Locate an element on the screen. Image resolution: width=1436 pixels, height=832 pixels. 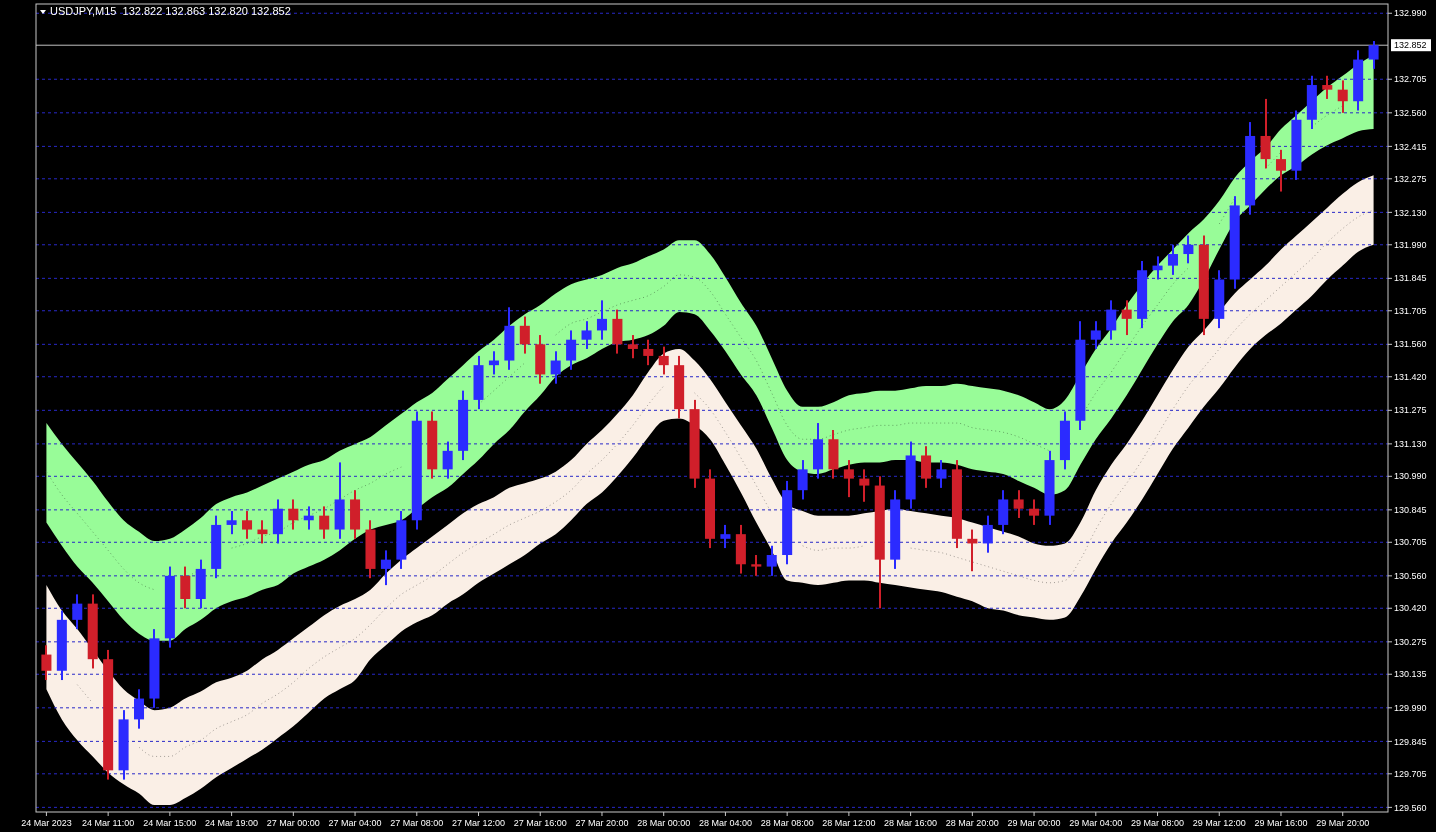
y-tick-label: 131.275 is located at coordinates (1410, 410).